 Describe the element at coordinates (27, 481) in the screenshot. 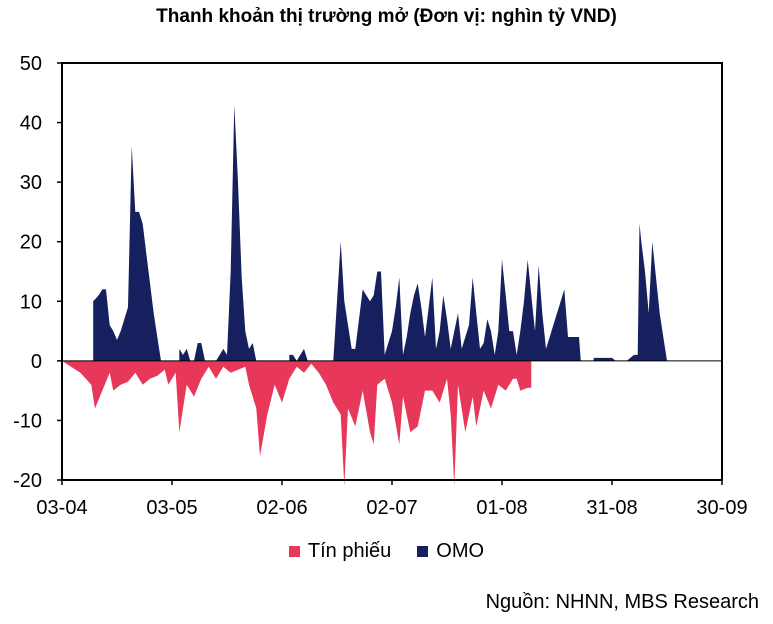

I see `y-tick-label: -20` at that location.